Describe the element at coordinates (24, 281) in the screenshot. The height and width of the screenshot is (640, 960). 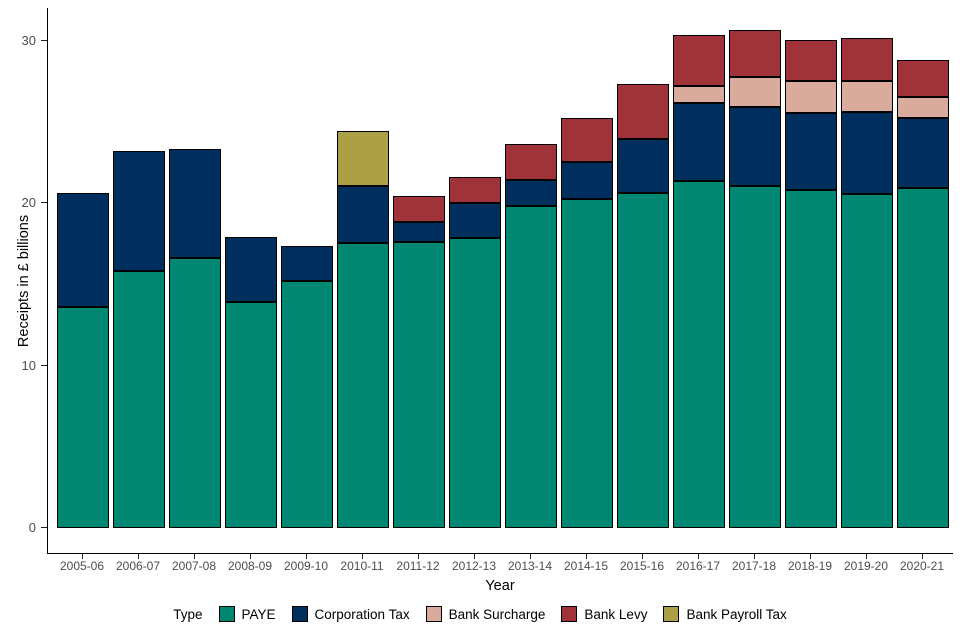
I see `y-axis-title: Receipts in £ billions` at that location.